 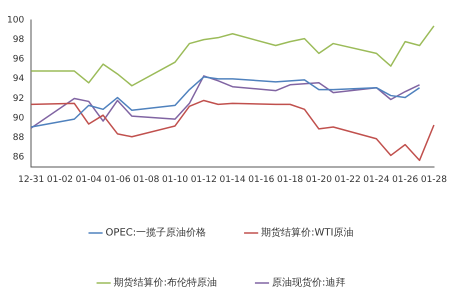 I want to click on y-tick-label: 98, so click(x=18, y=39).